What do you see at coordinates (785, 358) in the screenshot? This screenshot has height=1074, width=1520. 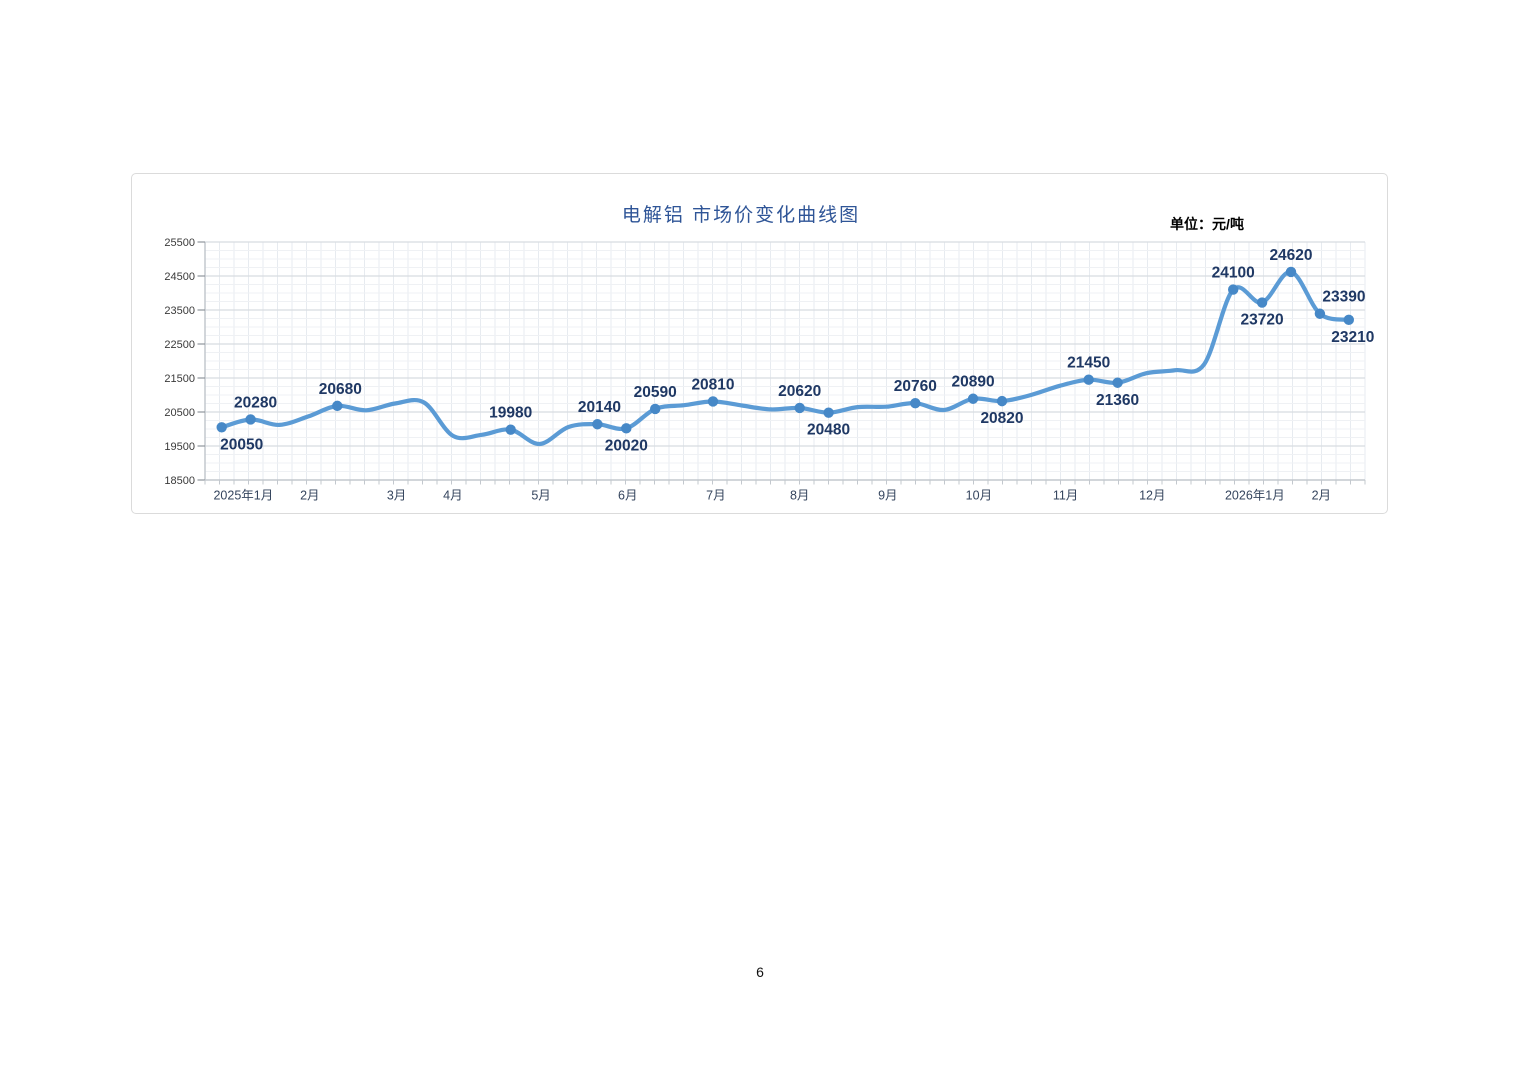 I see `price-line` at bounding box center [785, 358].